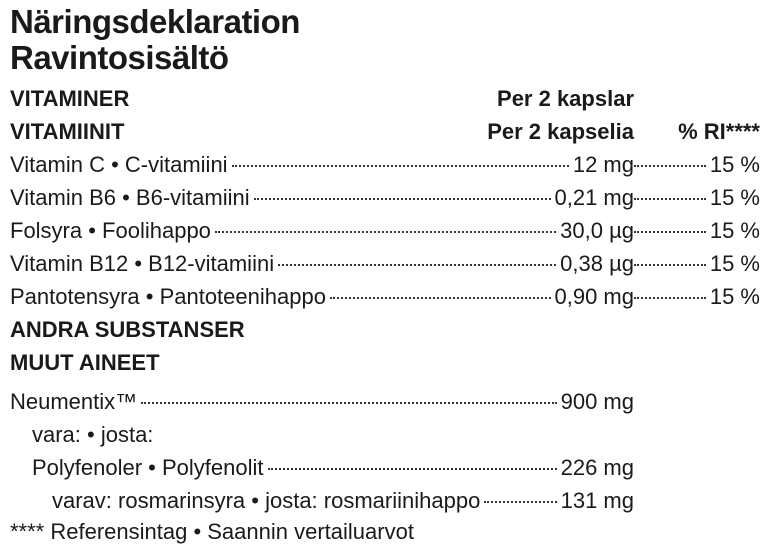 Image resolution: width=770 pixels, height=550 pixels. Describe the element at coordinates (385, 329) in the screenshot. I see `heading: ANDRA SUBSTANSER` at that location.